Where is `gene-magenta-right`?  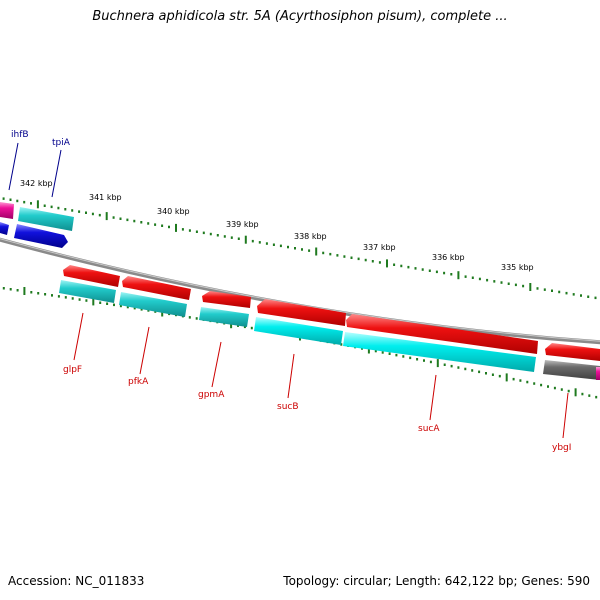
gene-magenta-right is located at coordinates (598, 373).